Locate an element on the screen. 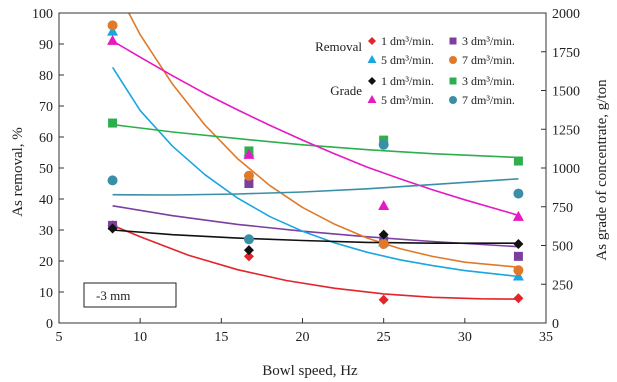 This screenshot has height=382, width=617. y-left-tick-label: 100 is located at coordinates (42, 14).